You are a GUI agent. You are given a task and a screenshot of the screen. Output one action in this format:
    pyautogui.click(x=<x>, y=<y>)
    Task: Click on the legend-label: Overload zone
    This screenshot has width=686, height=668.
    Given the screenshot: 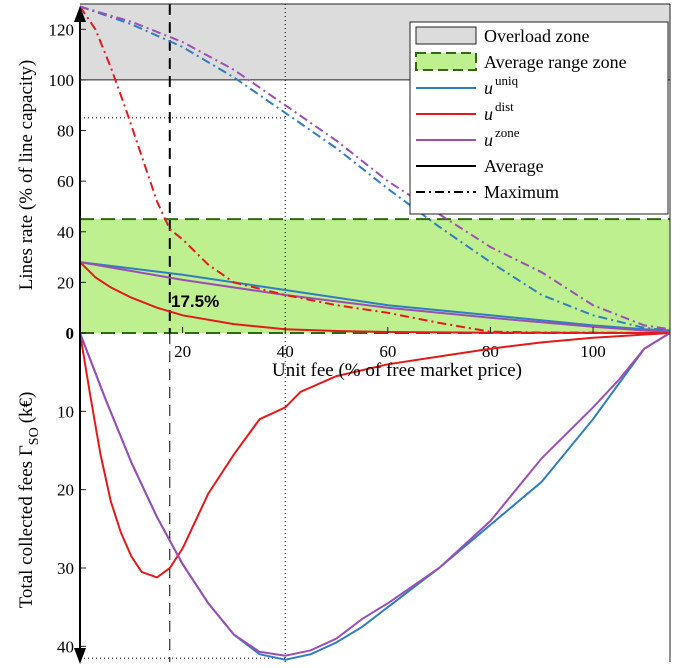 What is the action you would take?
    pyautogui.click(x=536, y=36)
    